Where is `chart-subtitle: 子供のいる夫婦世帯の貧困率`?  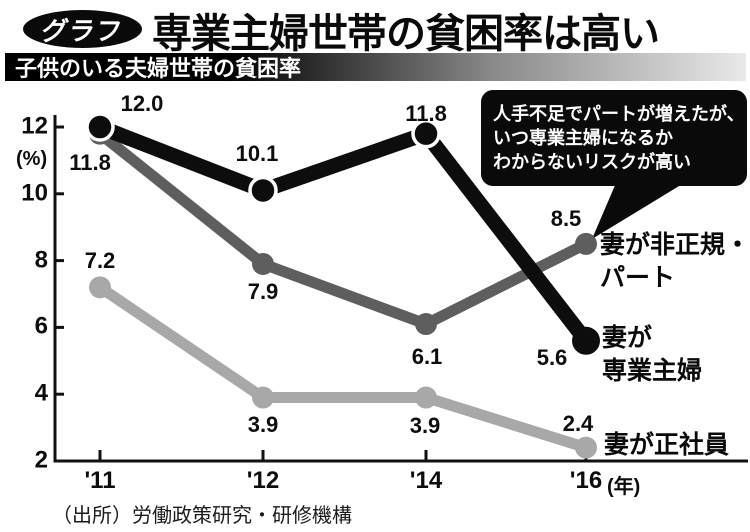 chart-subtitle: 子供のいる夫婦世帯の貧困率 is located at coordinates (158, 68).